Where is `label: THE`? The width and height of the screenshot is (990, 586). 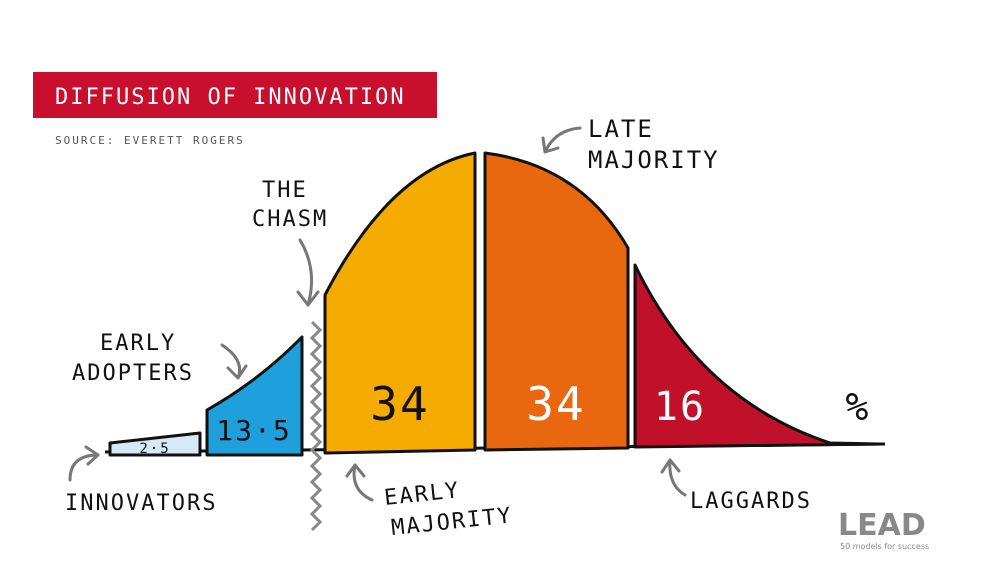
label: THE is located at coordinates (285, 190).